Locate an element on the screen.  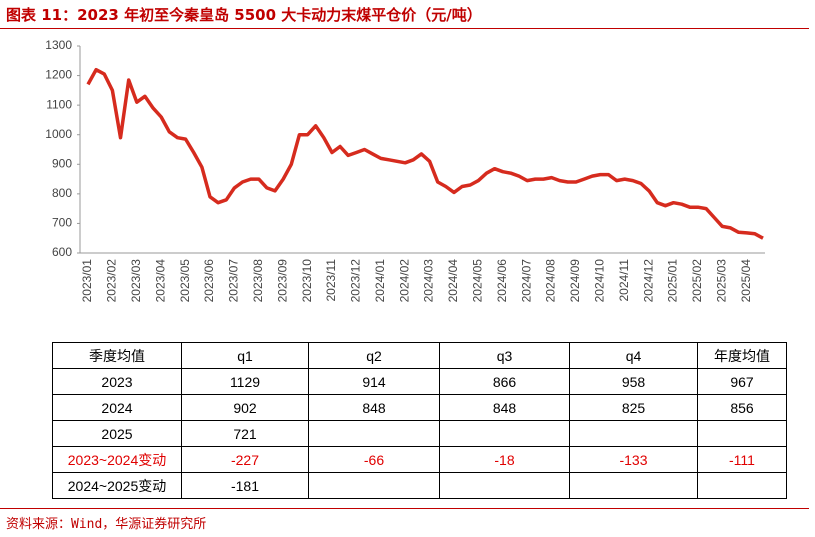
y-tick-label: 1000 is located at coordinates (58, 134).